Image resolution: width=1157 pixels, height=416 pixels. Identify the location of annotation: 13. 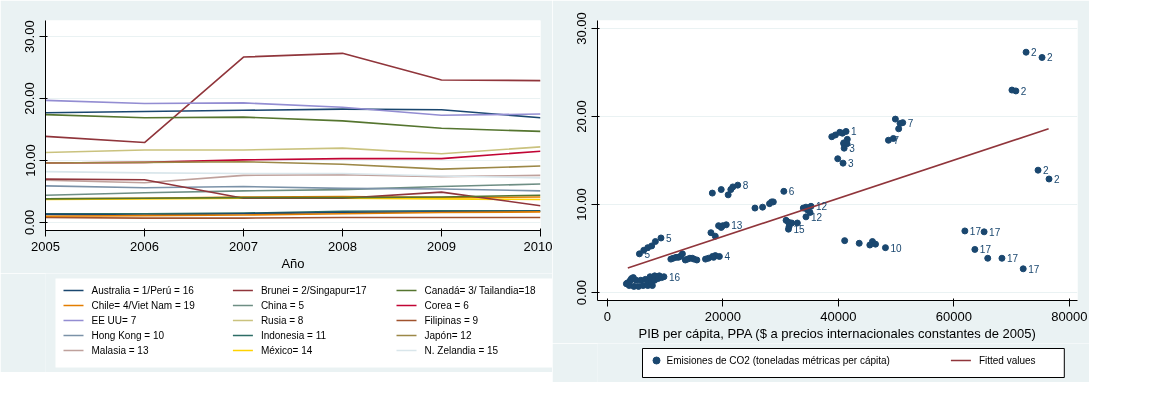
(737, 225).